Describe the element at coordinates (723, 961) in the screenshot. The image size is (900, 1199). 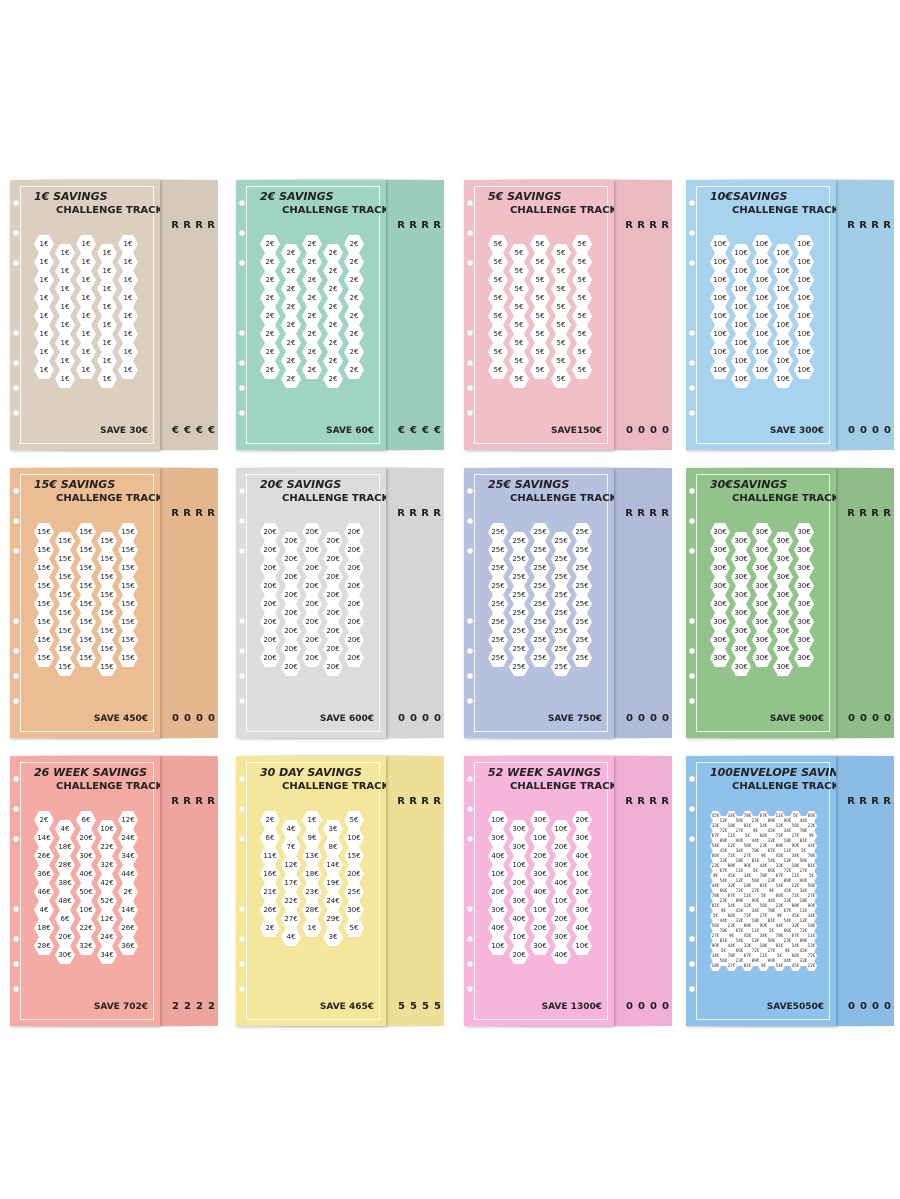
I see `hex-cell: 56€` at that location.